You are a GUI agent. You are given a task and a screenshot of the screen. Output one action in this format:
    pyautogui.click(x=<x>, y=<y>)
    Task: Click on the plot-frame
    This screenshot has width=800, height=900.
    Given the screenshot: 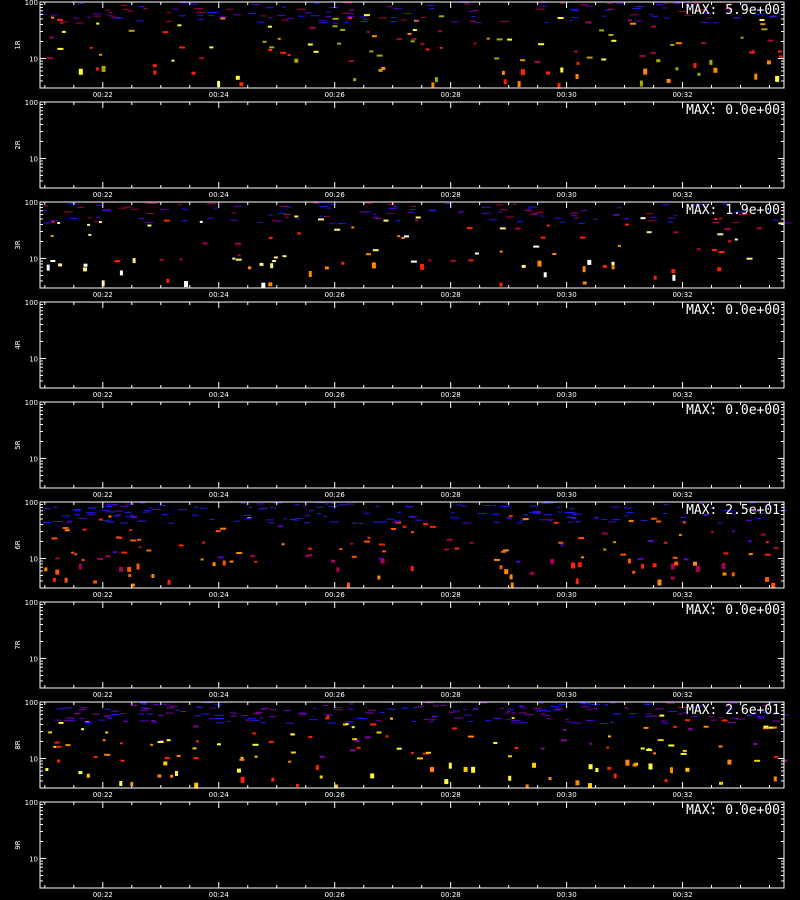 What is the action you would take?
    pyautogui.click(x=412, y=745)
    